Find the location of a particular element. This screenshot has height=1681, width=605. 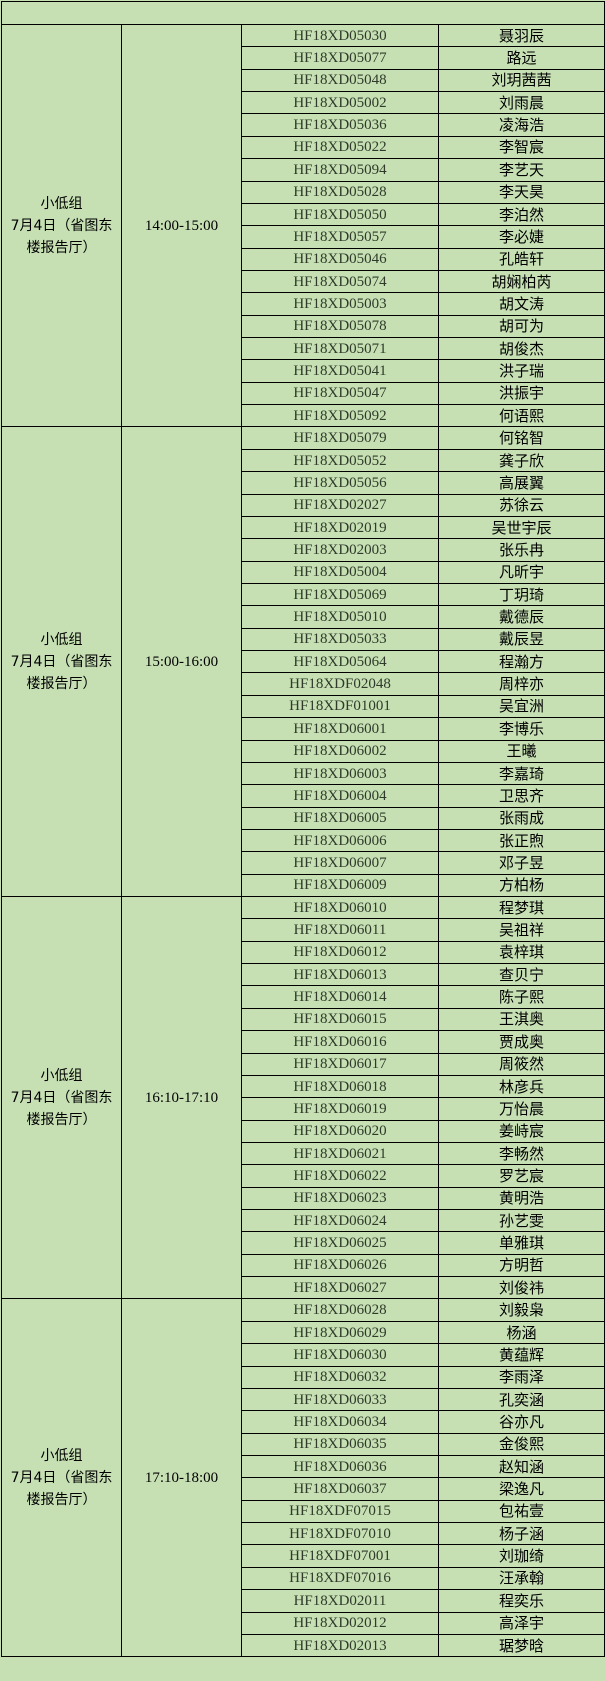

student-id-cell: HF18XD06032 is located at coordinates (340, 1377).